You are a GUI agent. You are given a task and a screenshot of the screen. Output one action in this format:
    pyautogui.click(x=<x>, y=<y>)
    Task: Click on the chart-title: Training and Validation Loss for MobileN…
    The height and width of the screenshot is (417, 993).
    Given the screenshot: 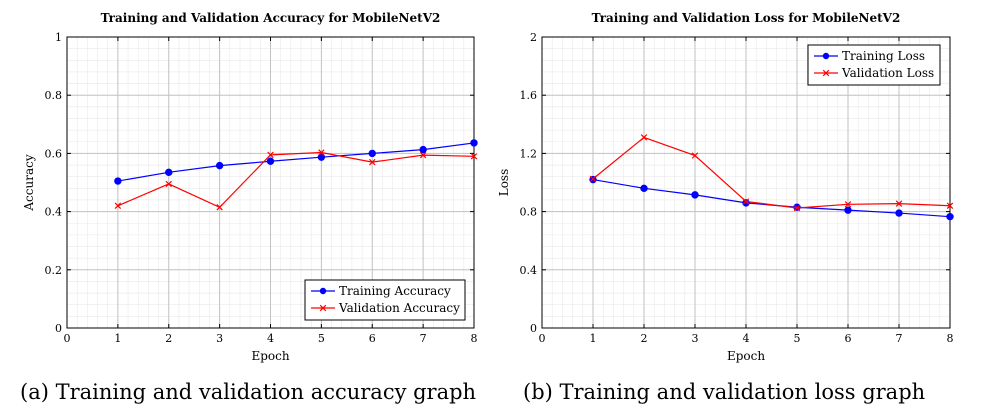 What is the action you would take?
    pyautogui.click(x=746, y=18)
    